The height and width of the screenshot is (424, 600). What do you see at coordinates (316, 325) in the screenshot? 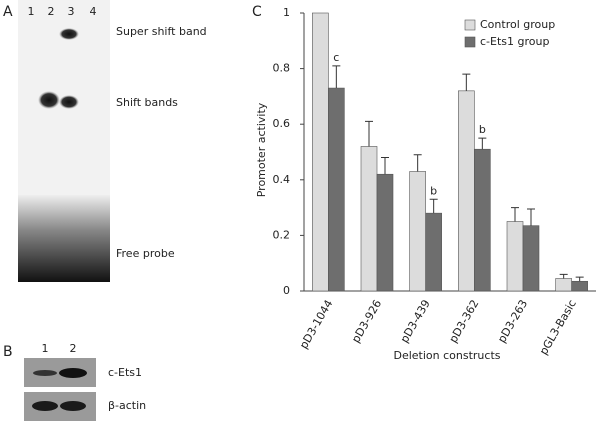
I see `x-tick-label: pD3-1044` at bounding box center [316, 325].